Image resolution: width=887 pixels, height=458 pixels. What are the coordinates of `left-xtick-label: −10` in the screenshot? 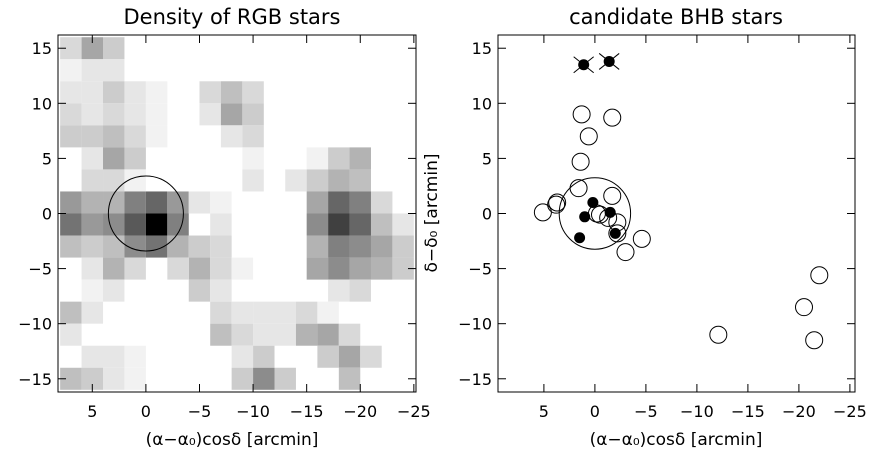 It's located at (253, 411).